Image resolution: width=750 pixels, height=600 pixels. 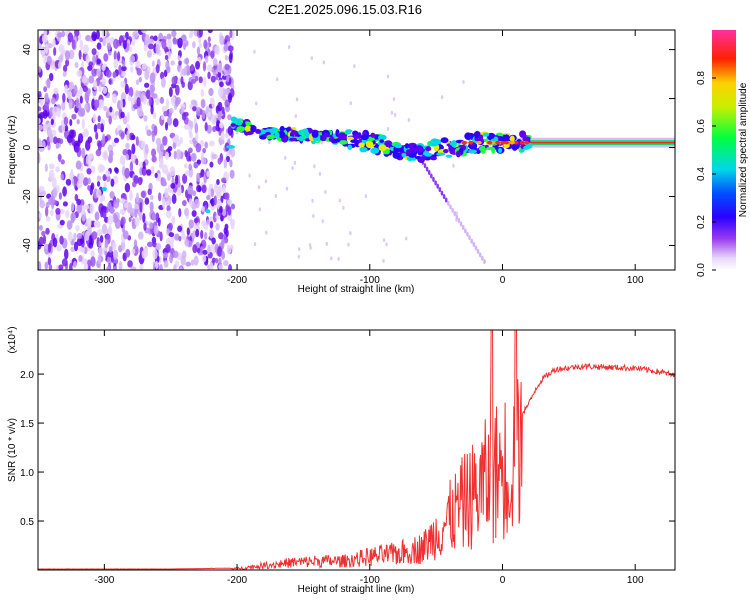 What do you see at coordinates (208, 211) in the screenshot?
I see `spectrogram-noise-peak` at bounding box center [208, 211].